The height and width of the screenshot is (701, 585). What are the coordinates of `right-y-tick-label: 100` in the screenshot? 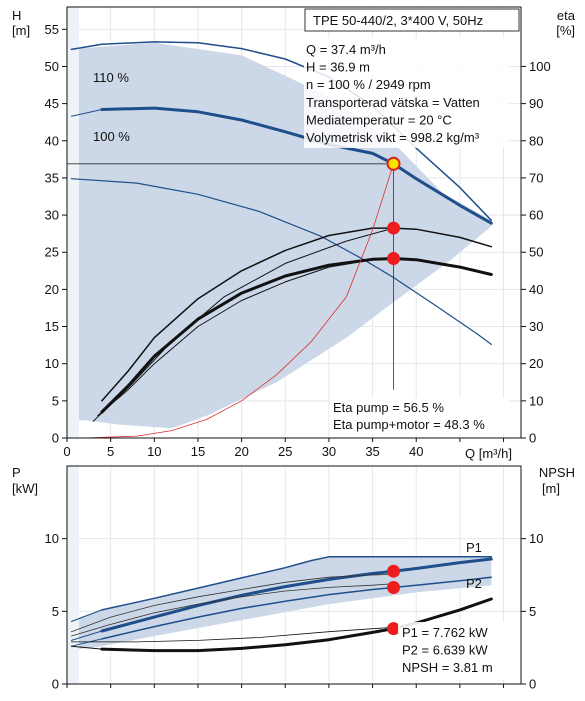 It's located at (540, 66).